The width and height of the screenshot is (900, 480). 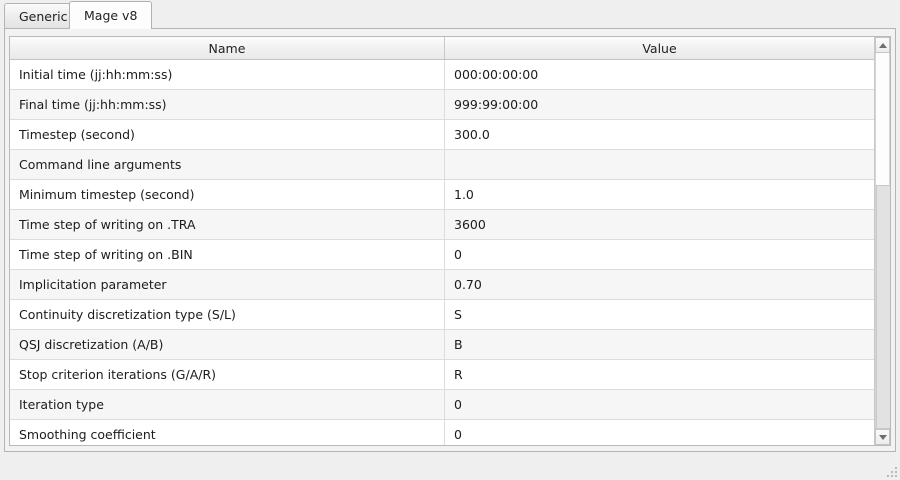 I want to click on cell-name: Initial time (jj:hh:mm:ss), so click(x=227, y=74).